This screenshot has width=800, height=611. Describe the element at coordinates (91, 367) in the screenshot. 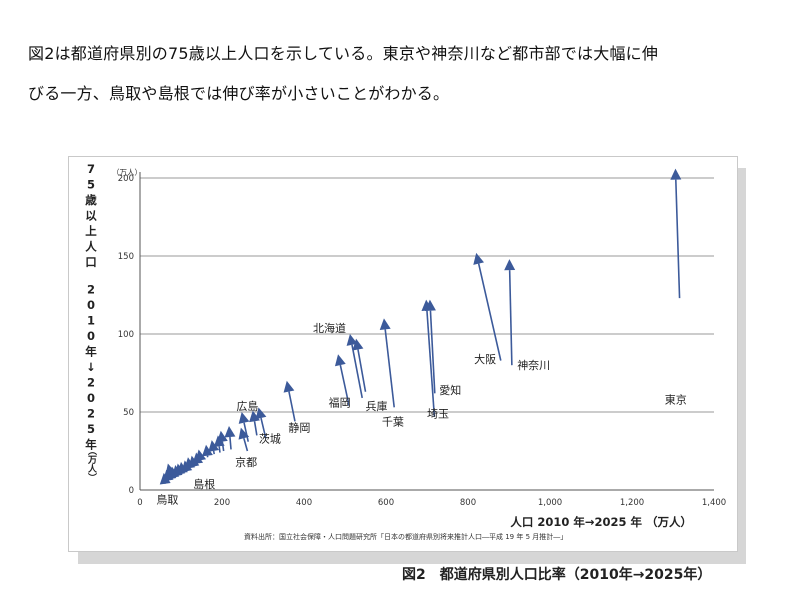

I see `y-axis-label-char: ↓` at that location.